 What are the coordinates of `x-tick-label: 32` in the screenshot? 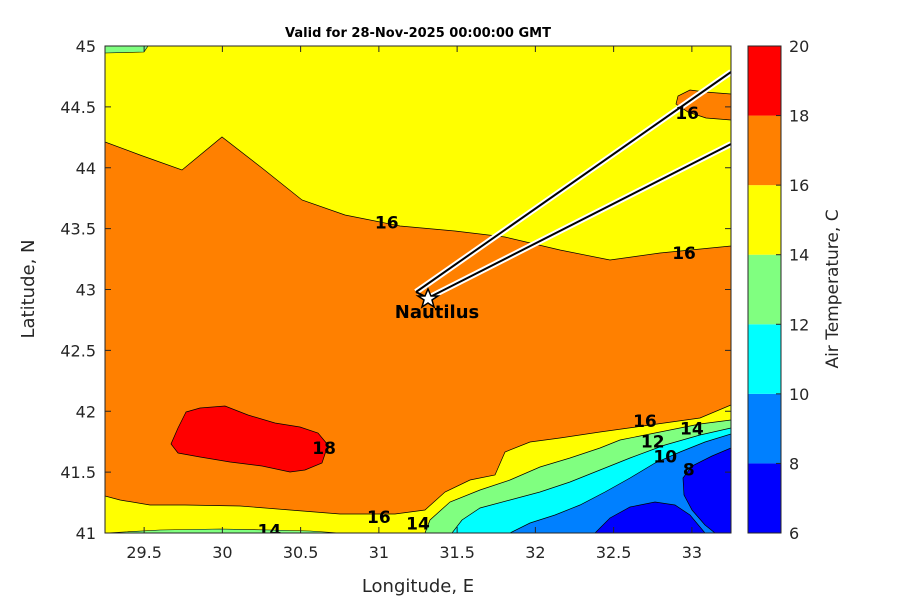 It's located at (535, 552).